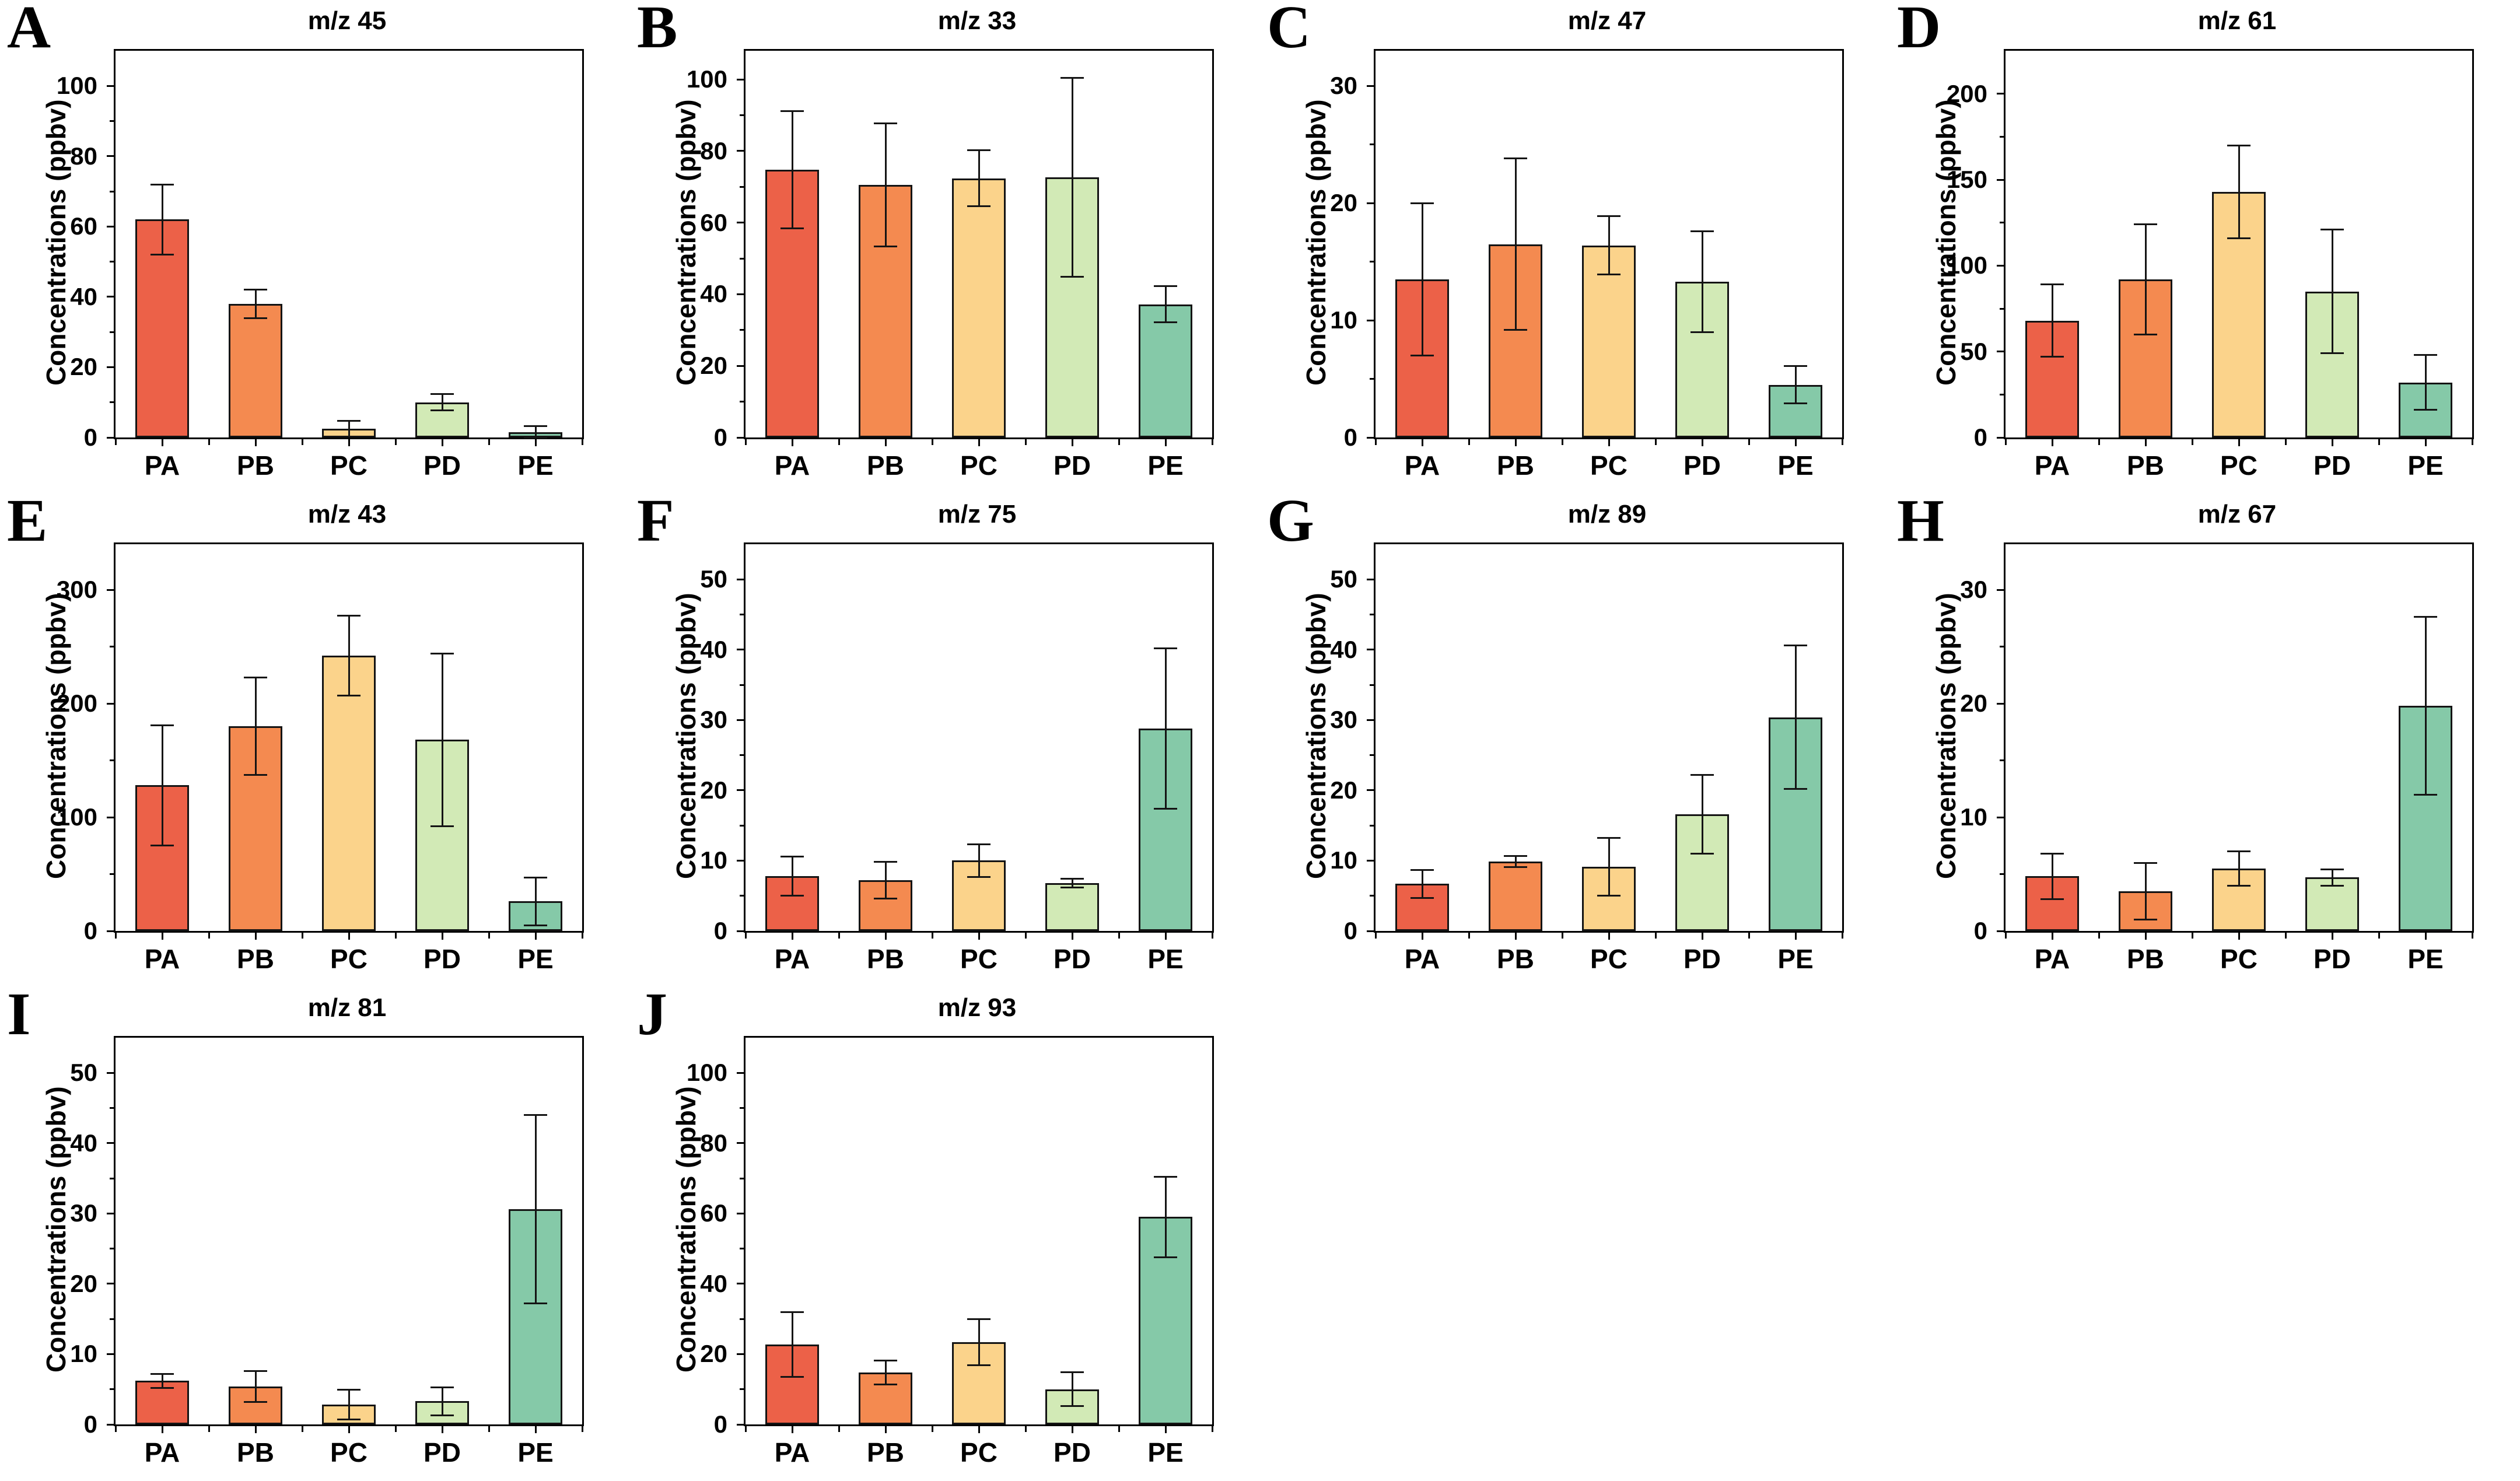  Describe the element at coordinates (1607, 20) in the screenshot. I see `panel-title: m/z 47` at that location.